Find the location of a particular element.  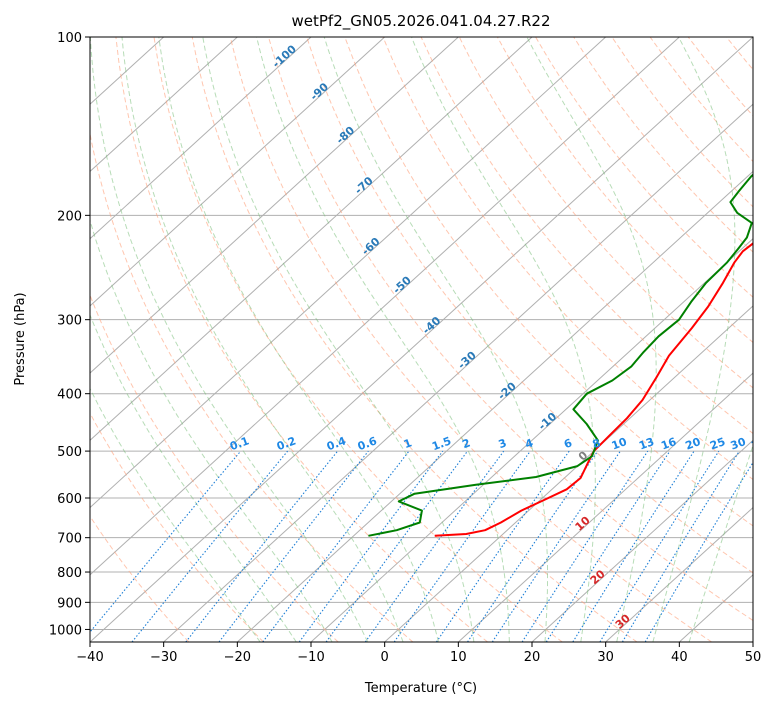

adiabat-label: -20 is located at coordinates (507, 390).